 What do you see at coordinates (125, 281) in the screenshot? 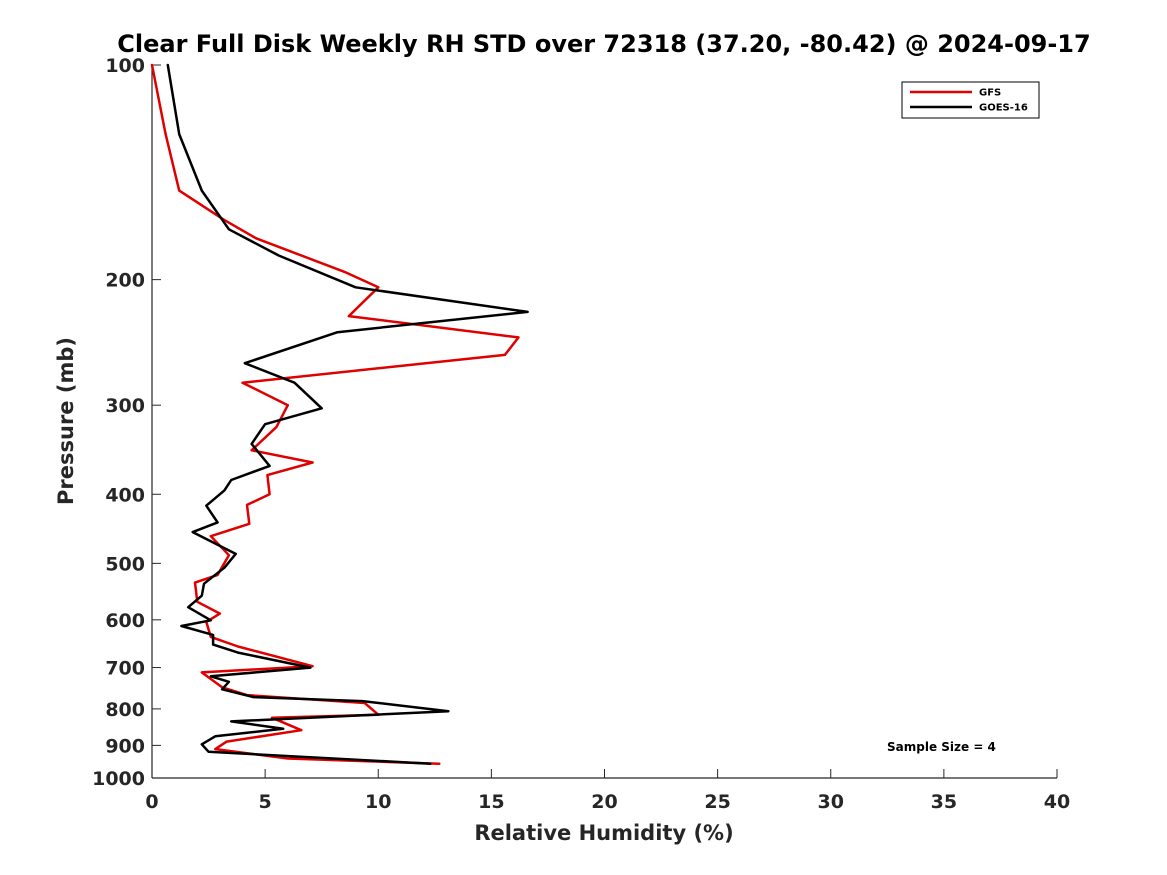
I see `y-tick-label: 200` at bounding box center [125, 281].